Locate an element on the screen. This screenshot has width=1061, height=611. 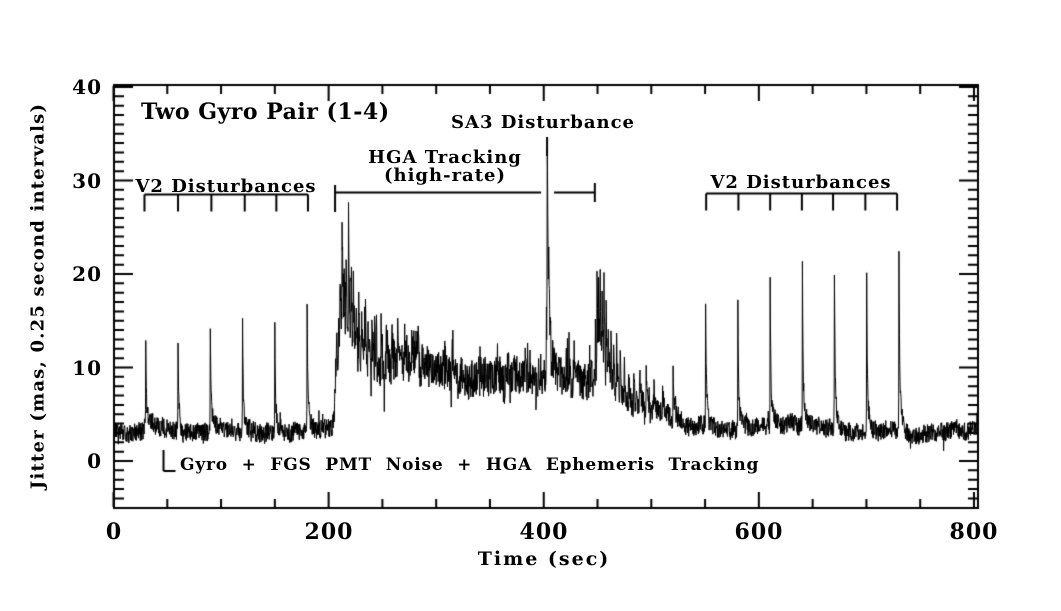
annotation-hga-line2: (high-rate) is located at coordinates (445, 175).